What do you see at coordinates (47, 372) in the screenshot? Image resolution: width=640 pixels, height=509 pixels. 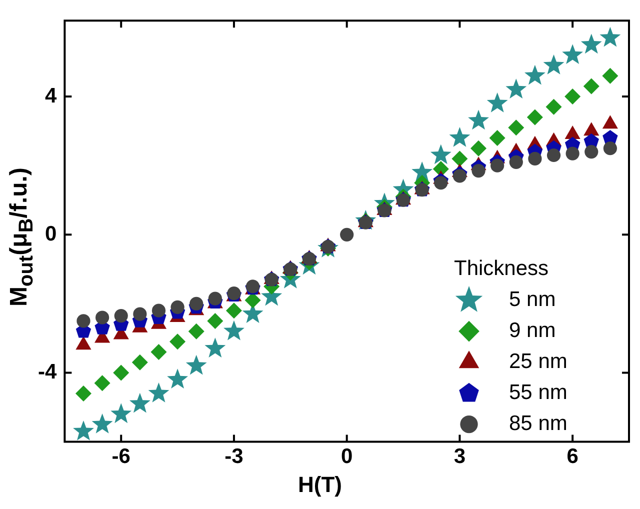 I see `y-tick-label: -4` at bounding box center [47, 372].